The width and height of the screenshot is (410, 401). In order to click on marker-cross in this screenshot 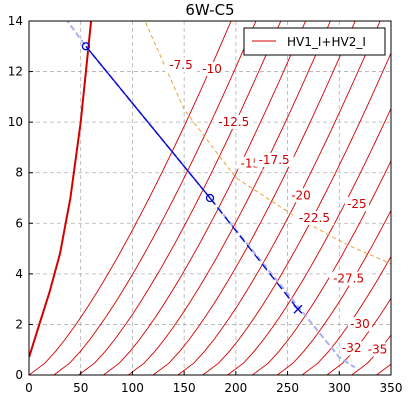, I will do `click(298, 309)`.